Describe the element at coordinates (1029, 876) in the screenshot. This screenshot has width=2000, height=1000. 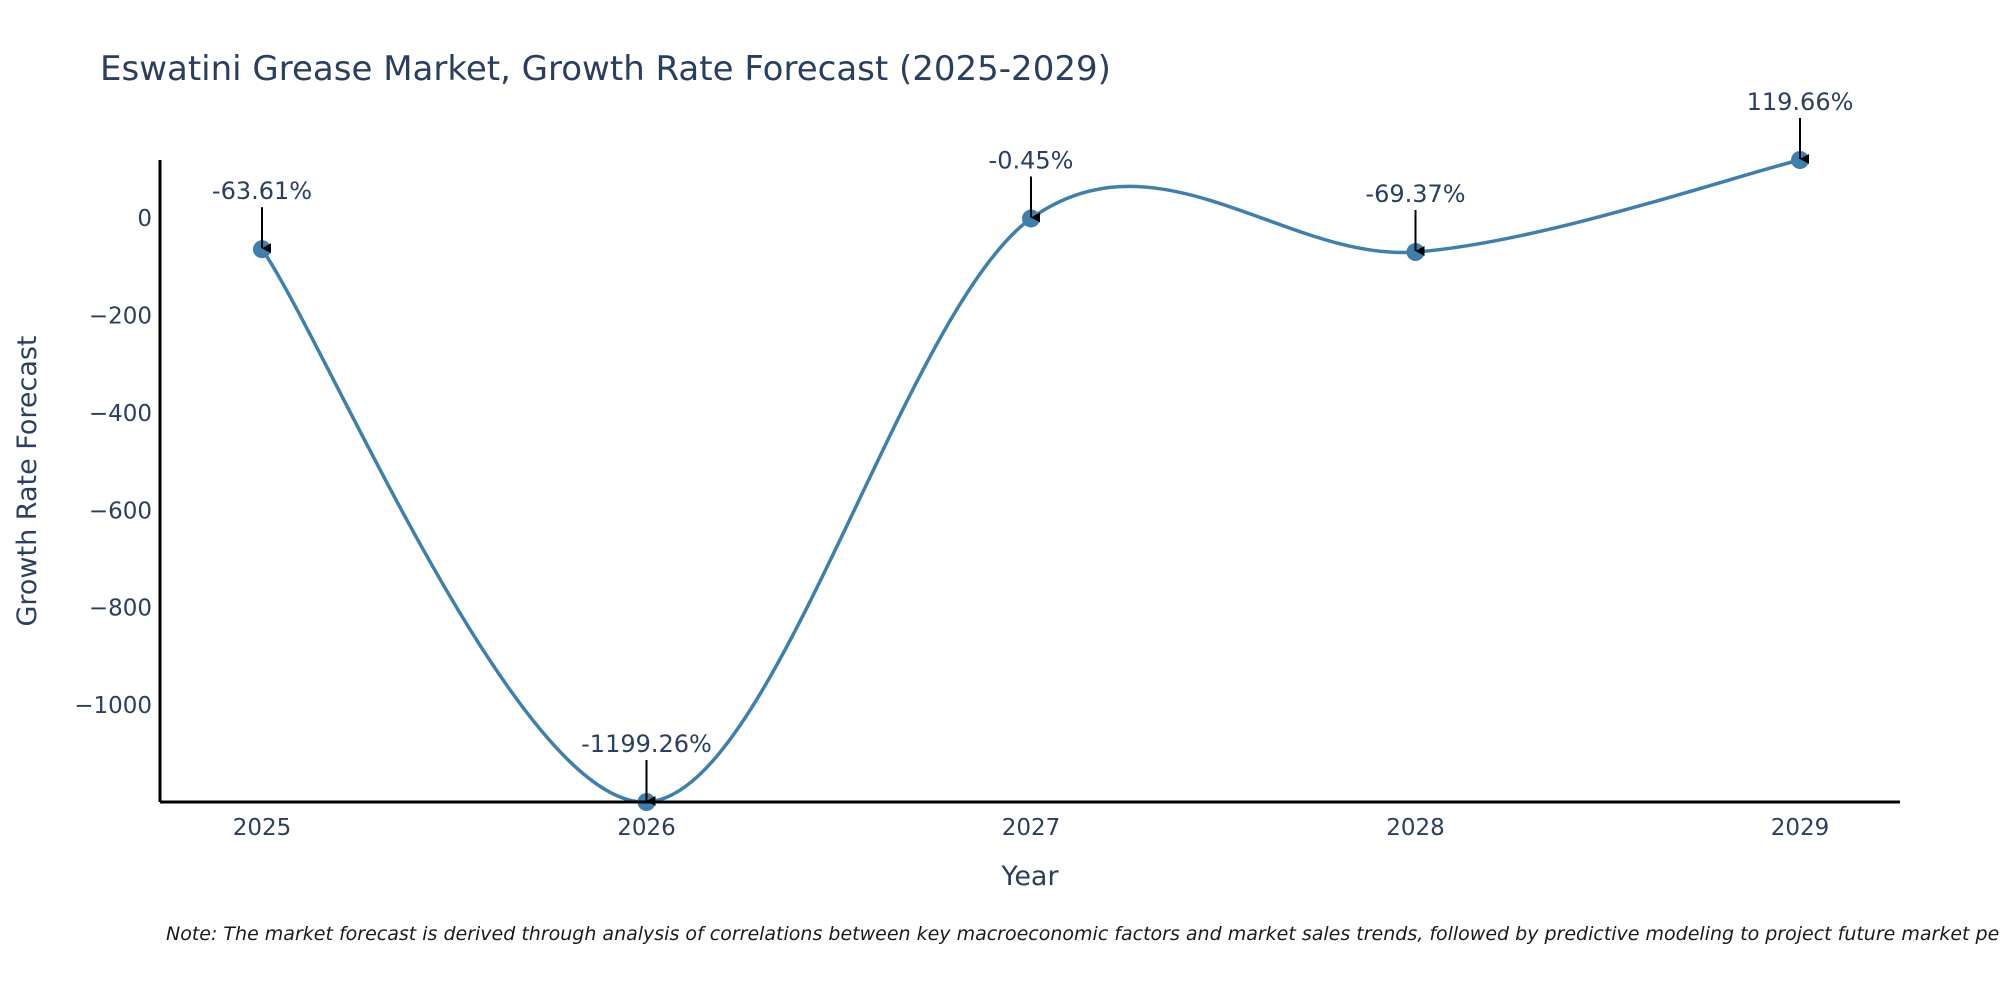
I see `x-axis-title: Year` at that location.